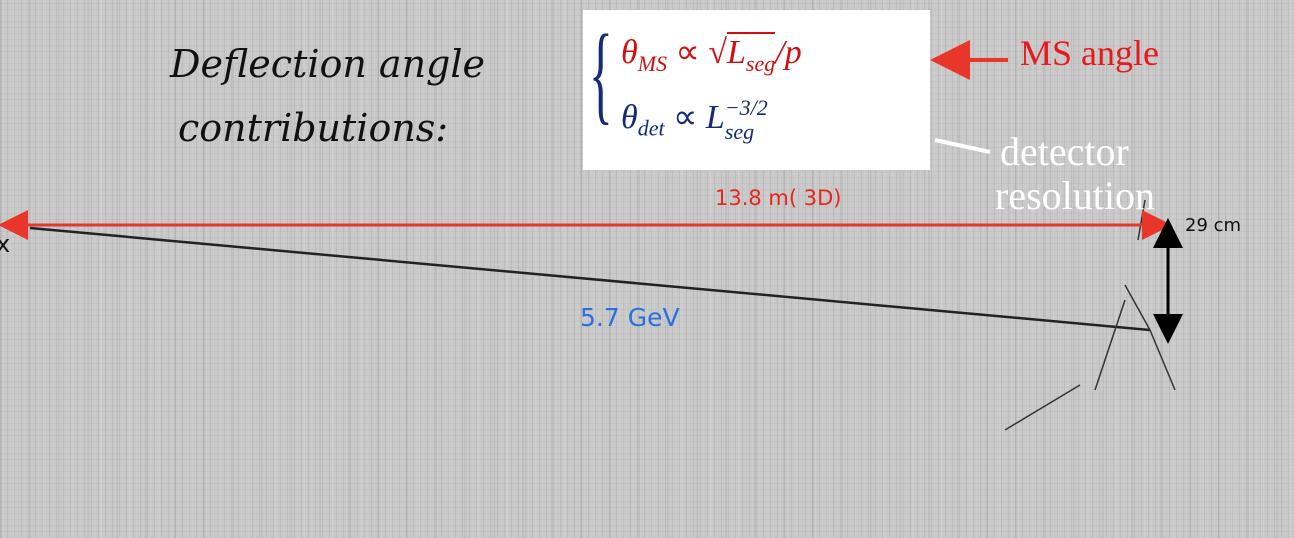  I want to click on symbol: /p, so click(788, 52).